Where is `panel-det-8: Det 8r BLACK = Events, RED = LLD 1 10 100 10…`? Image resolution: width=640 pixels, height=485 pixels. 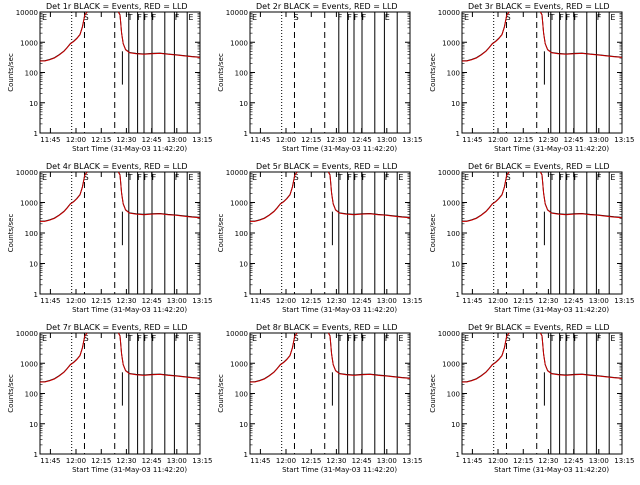 panel-det-8: Det 8r BLACK = Events, RED = LLD 1 10 100 10… is located at coordinates (319, 398).